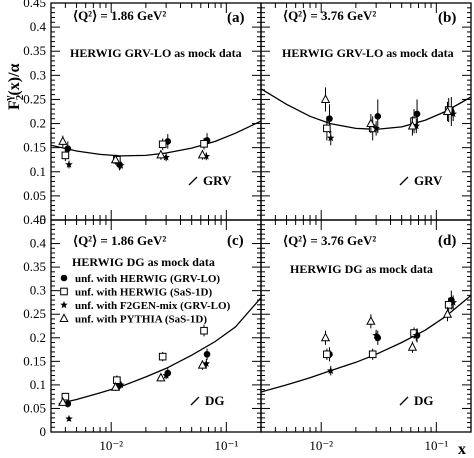 This screenshot has width=474, height=458. I want to click on legend-entry-label: unf. with F2GEN-mix (GRV-LO), so click(153, 306).